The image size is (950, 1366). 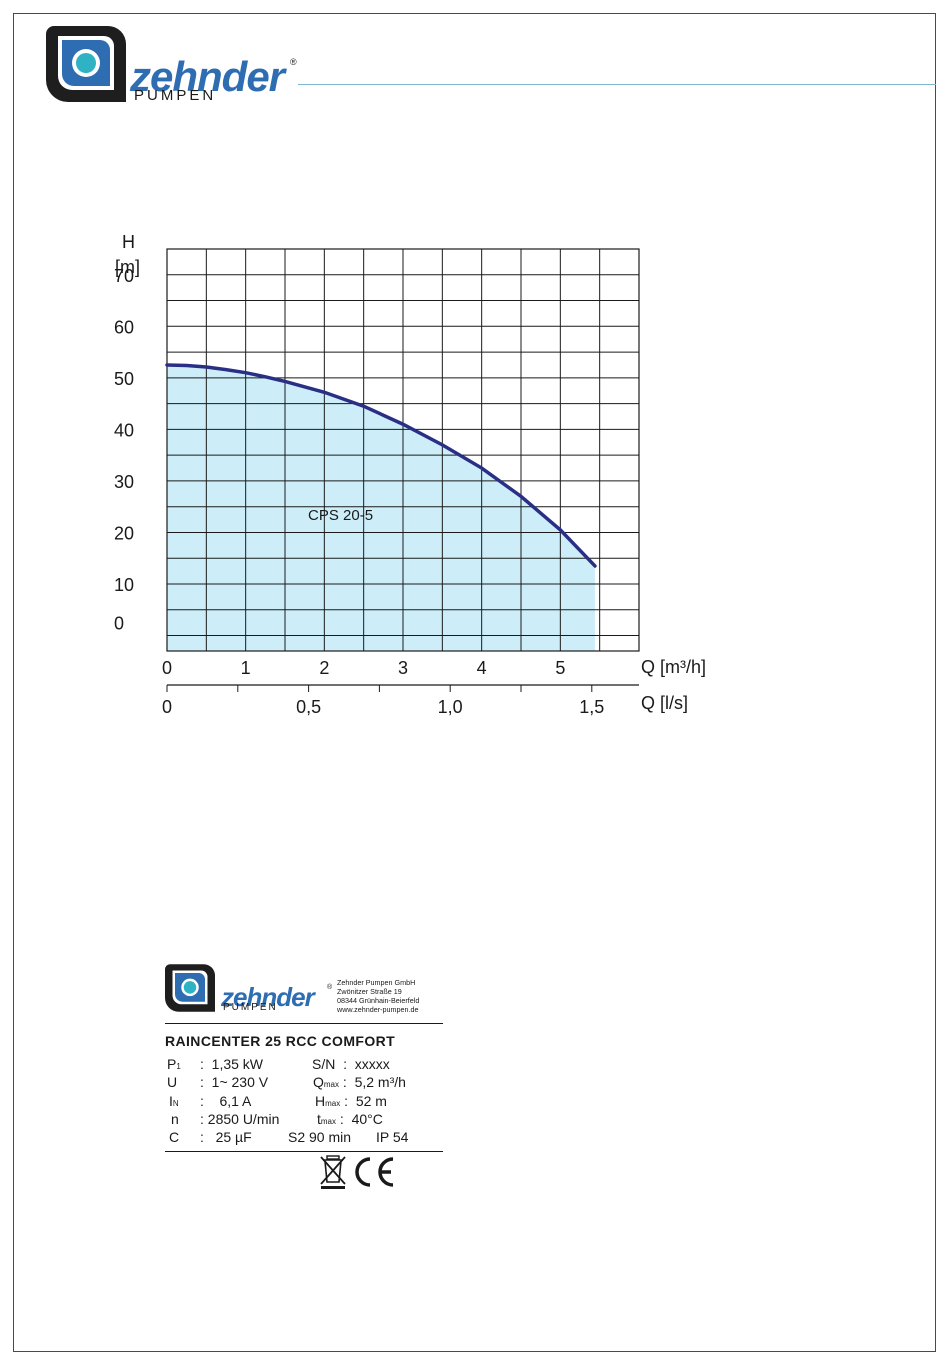 I want to click on x2-axis-label: Q [l/s], so click(x=664, y=703).